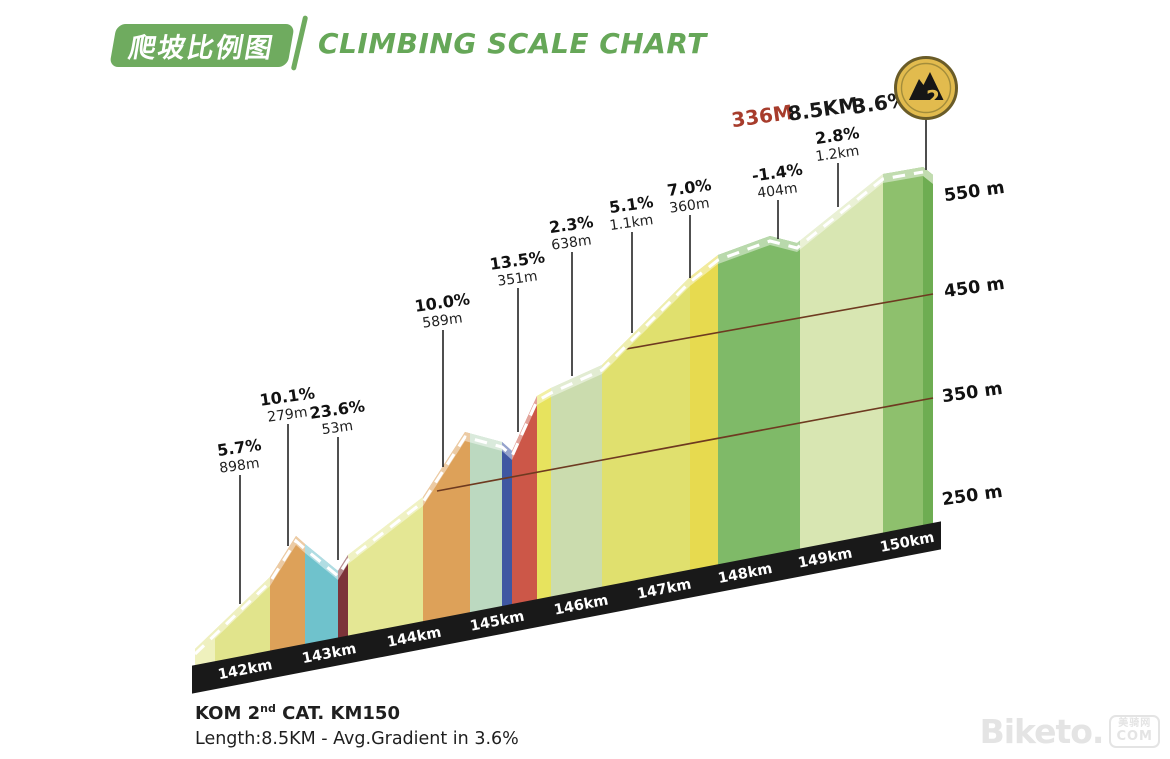 The width and height of the screenshot is (1170, 759). I want to click on kom-ordinal-sup: nd, so click(268, 708).